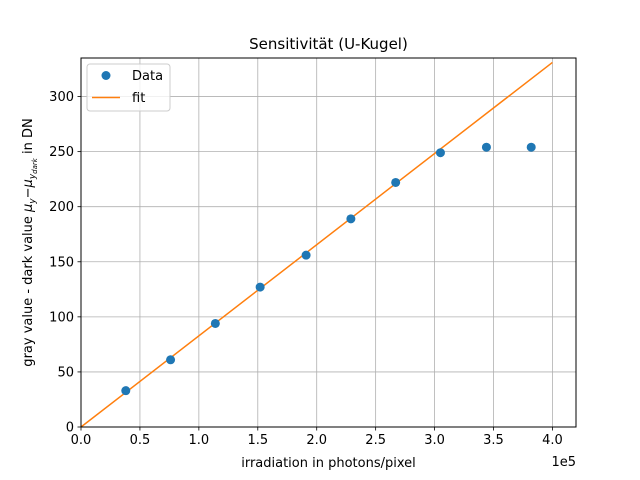 The width and height of the screenshot is (640, 480). I want to click on legend-label-fit: fit, so click(138, 98).